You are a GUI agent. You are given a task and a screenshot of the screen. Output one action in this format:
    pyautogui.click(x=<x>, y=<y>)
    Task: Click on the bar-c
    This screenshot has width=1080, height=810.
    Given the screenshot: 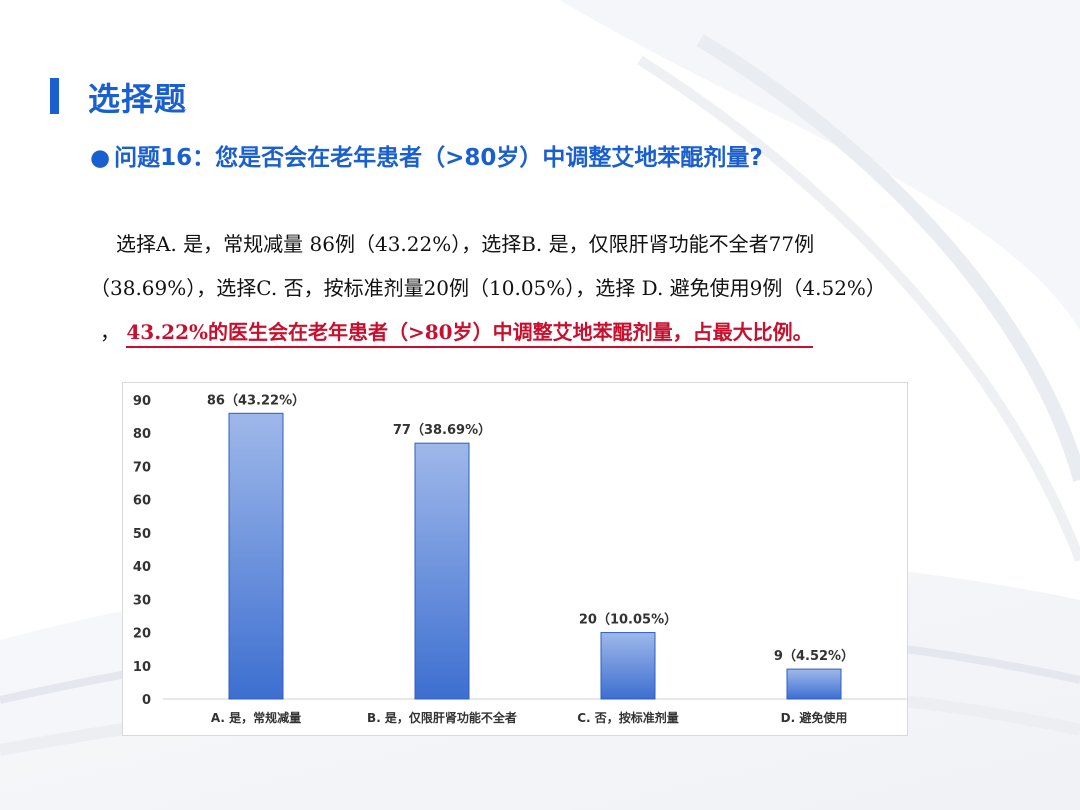 What is the action you would take?
    pyautogui.click(x=628, y=666)
    